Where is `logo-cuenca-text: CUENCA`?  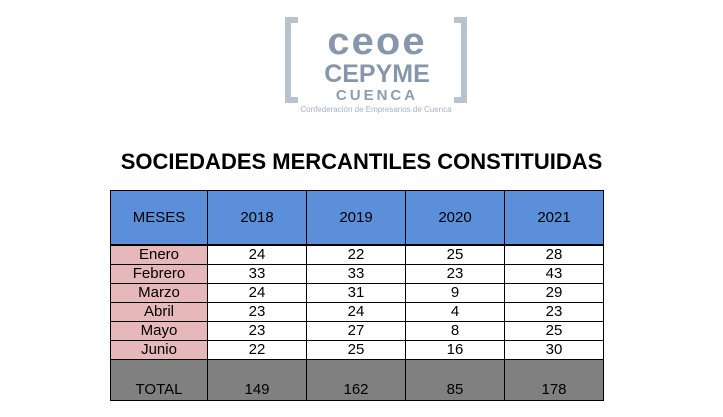
logo-cuenca-text: CUENCA is located at coordinates (377, 95).